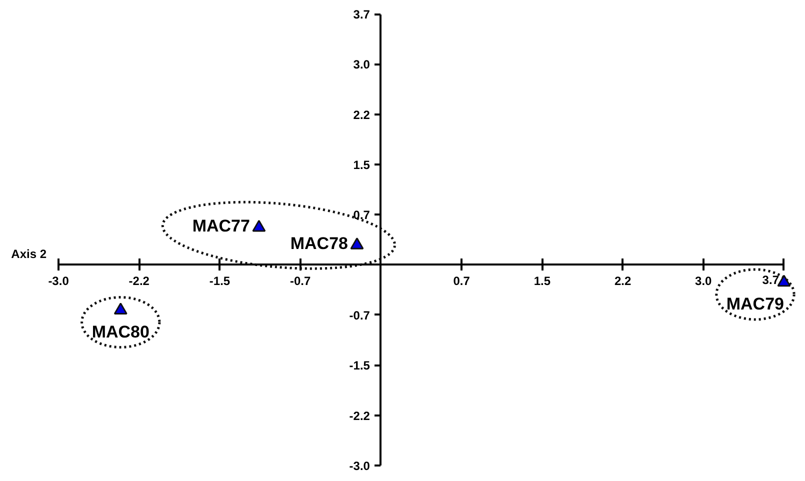 The height and width of the screenshot is (481, 805). Describe the element at coordinates (221, 226) in the screenshot. I see `data-label: MAC77` at that location.